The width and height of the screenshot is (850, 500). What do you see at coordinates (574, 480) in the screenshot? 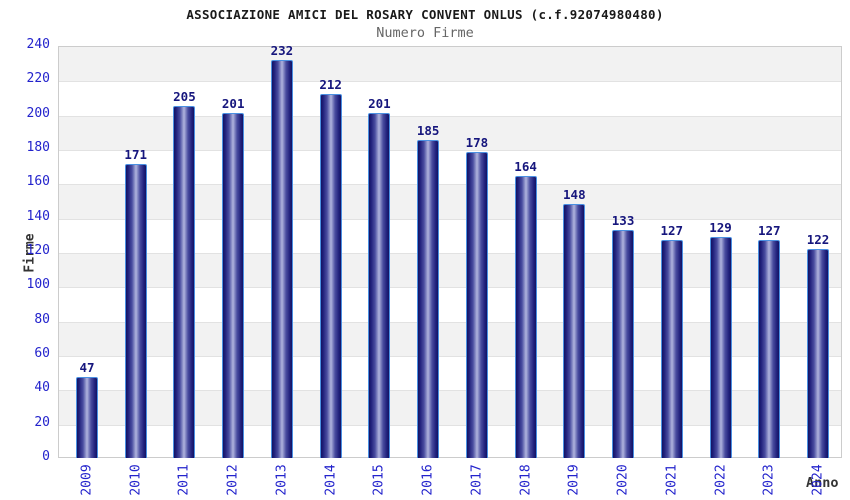
I see `x-axis-tick-label: 2019` at bounding box center [574, 480].